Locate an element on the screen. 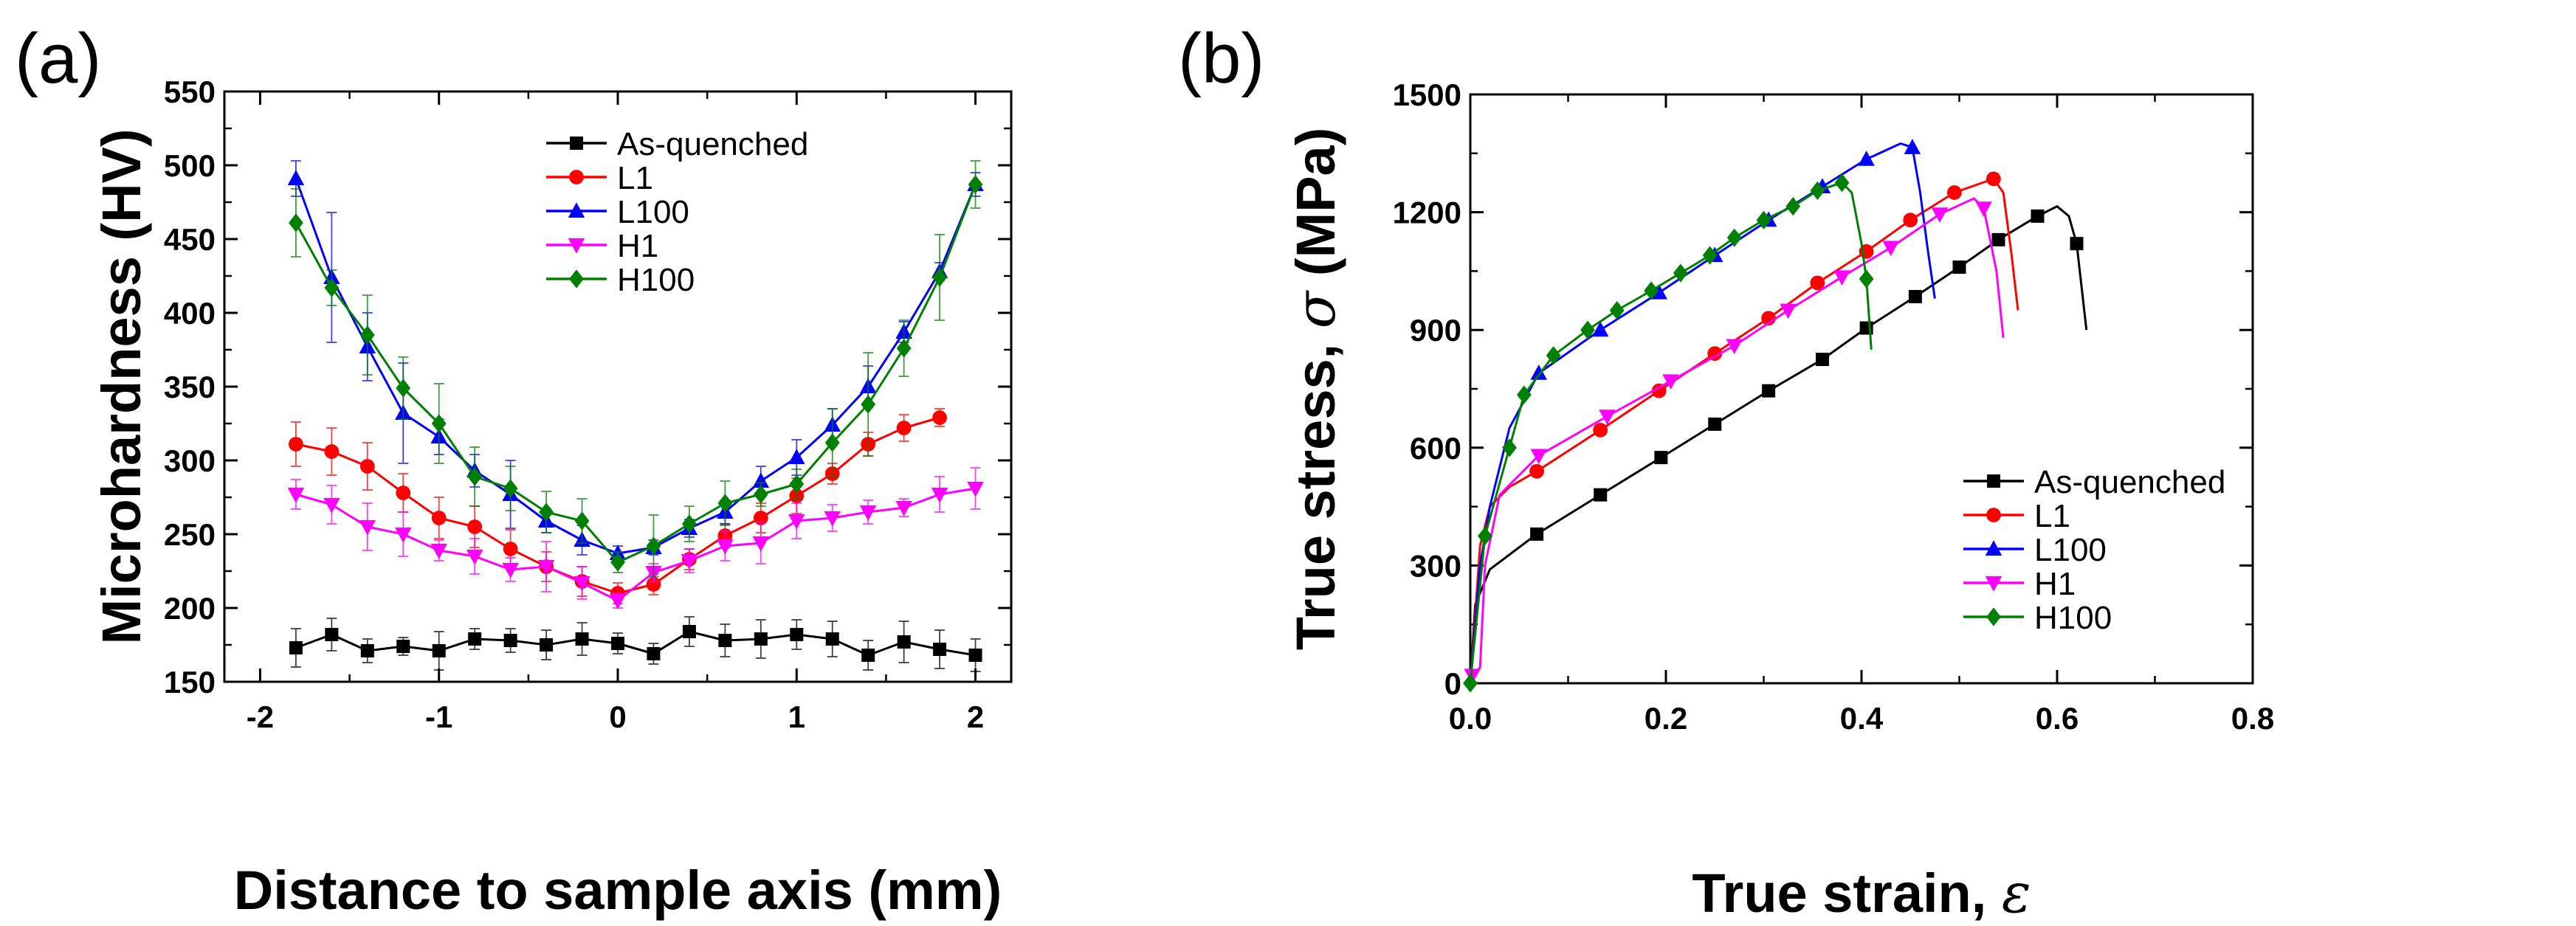 The height and width of the screenshot is (926, 2576). x-tick-label: 2 is located at coordinates (975, 716).